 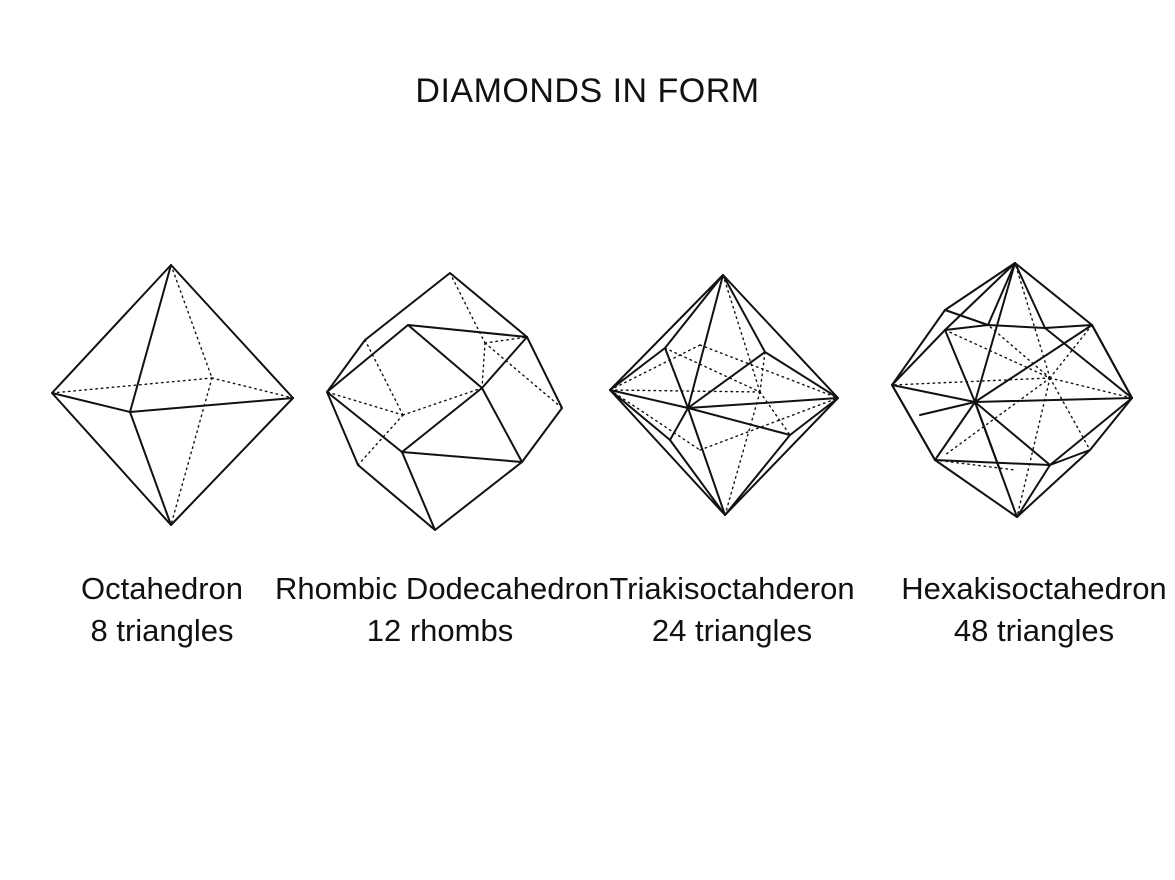 What do you see at coordinates (162, 610) in the screenshot?
I see `label-octahedron: Octahedron 8 triangles` at bounding box center [162, 610].